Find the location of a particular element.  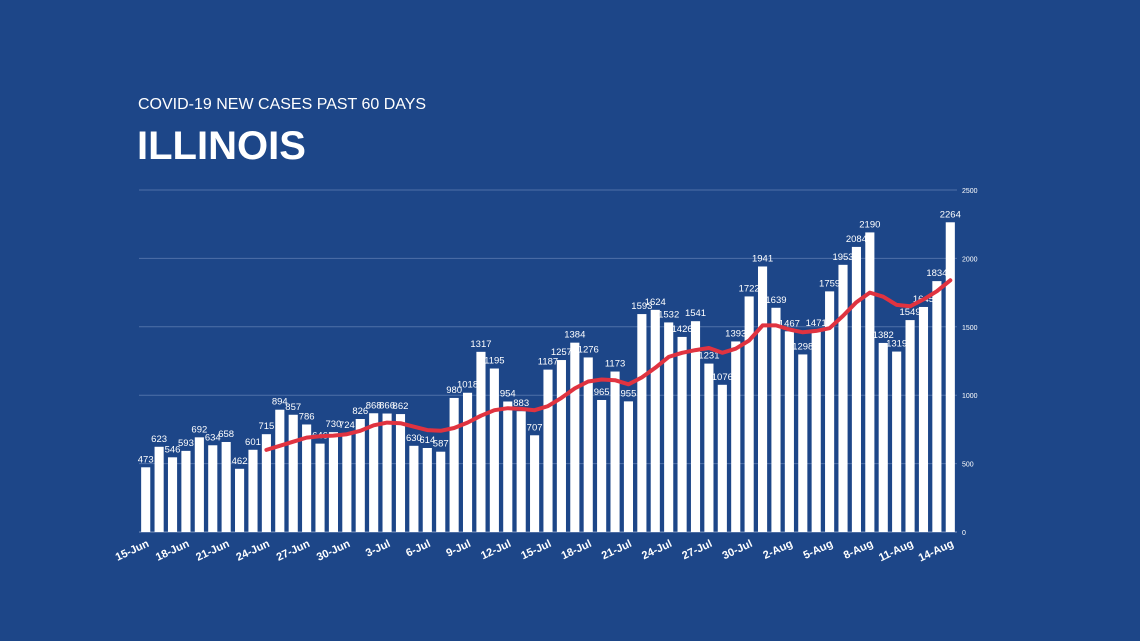

data-label: 980 is located at coordinates (454, 390).